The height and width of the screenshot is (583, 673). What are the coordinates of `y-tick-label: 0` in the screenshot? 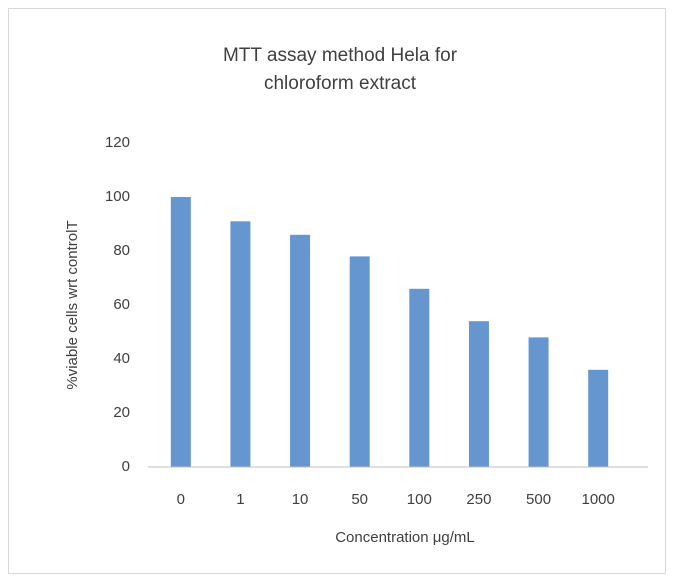 It's located at (126, 466).